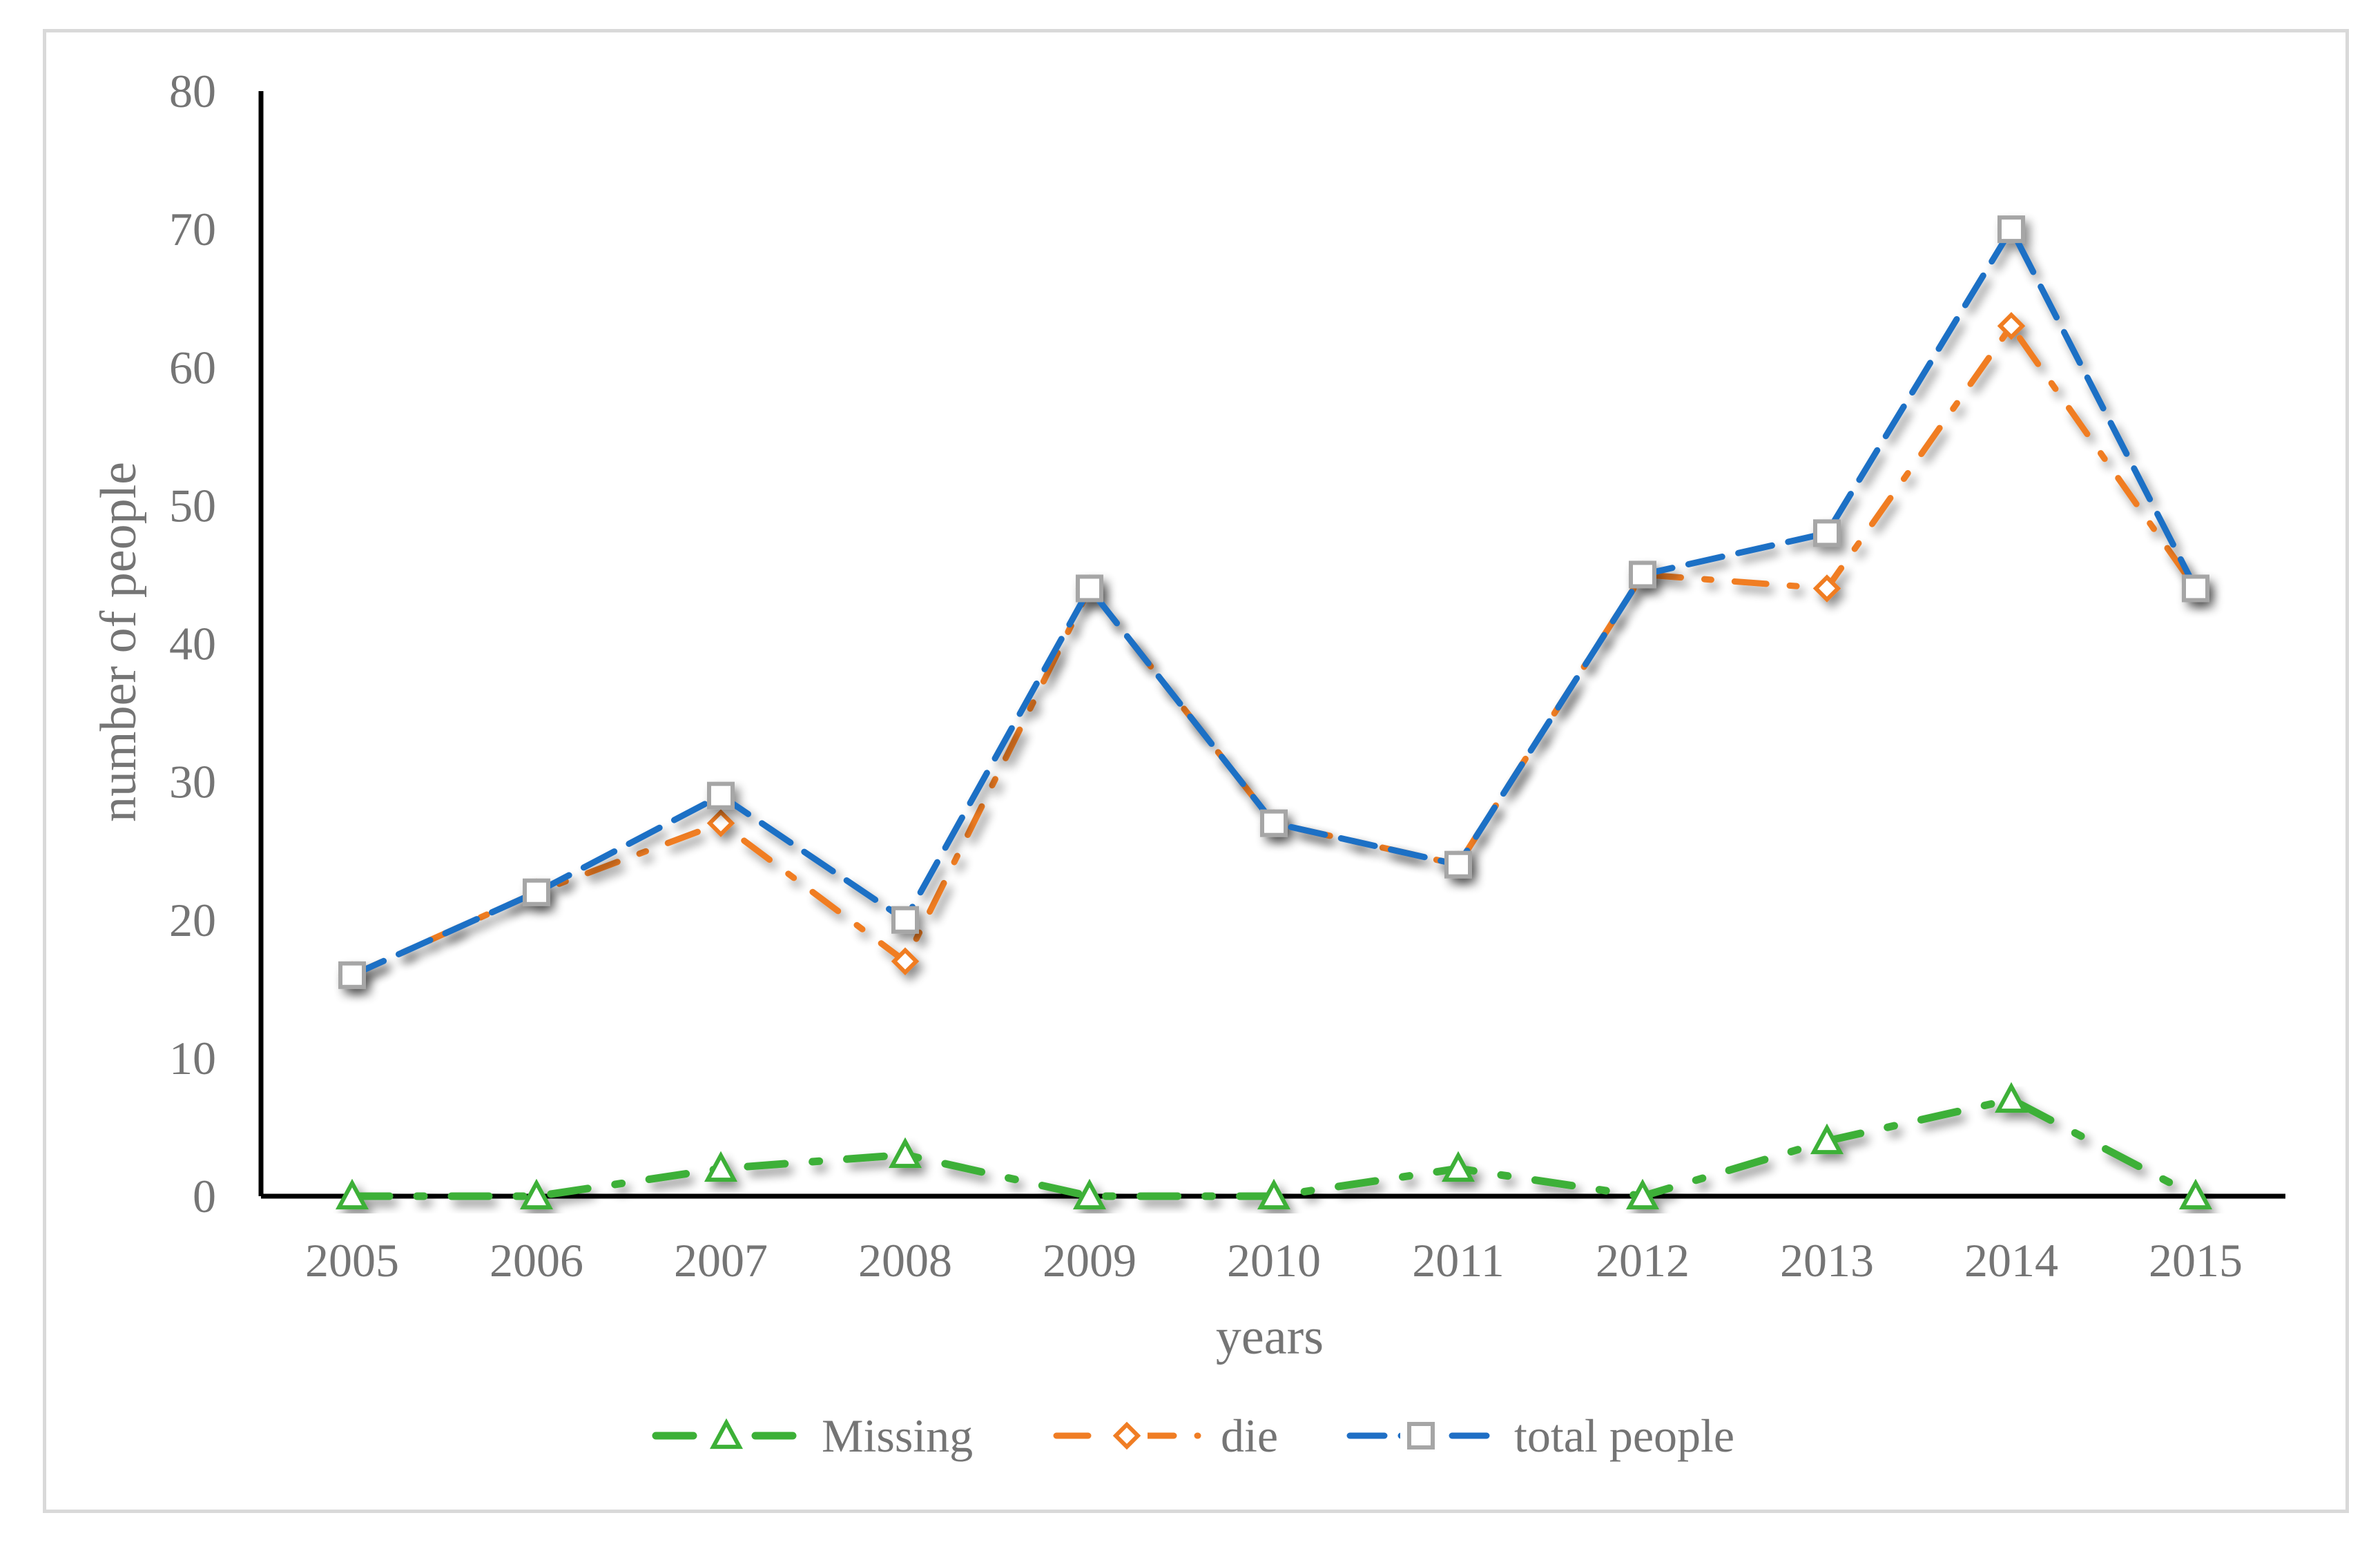 The height and width of the screenshot is (1542, 2380). I want to click on legend-item: total people, so click(1540, 1435).